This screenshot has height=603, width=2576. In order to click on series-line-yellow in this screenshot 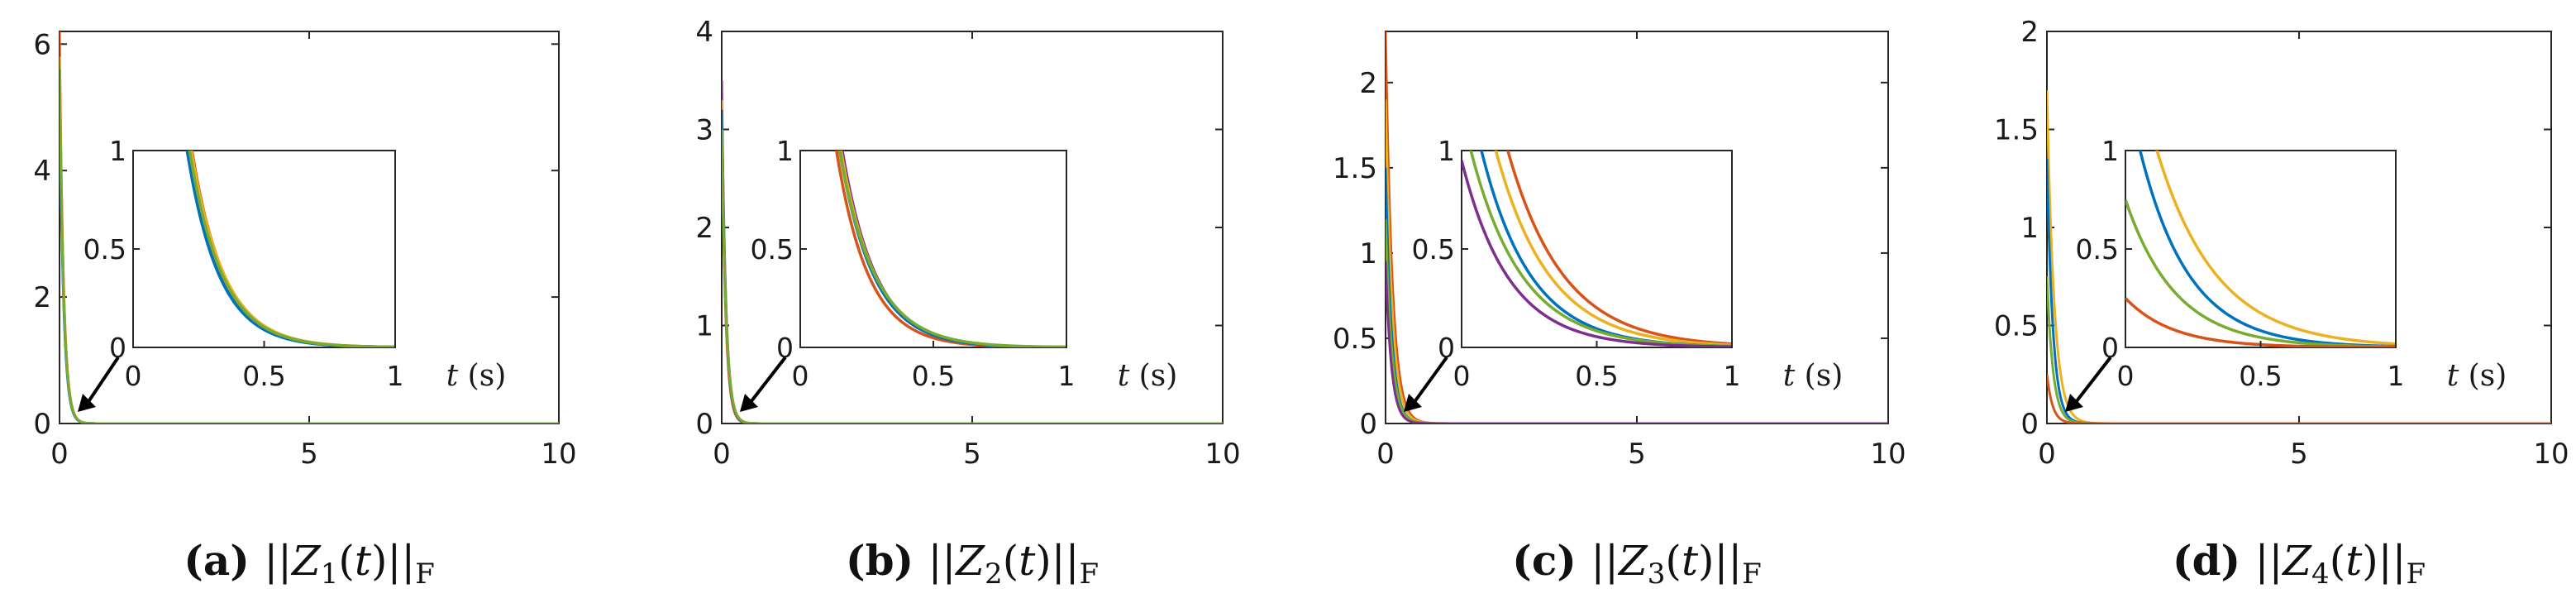, I will do `click(2299, 257)`.